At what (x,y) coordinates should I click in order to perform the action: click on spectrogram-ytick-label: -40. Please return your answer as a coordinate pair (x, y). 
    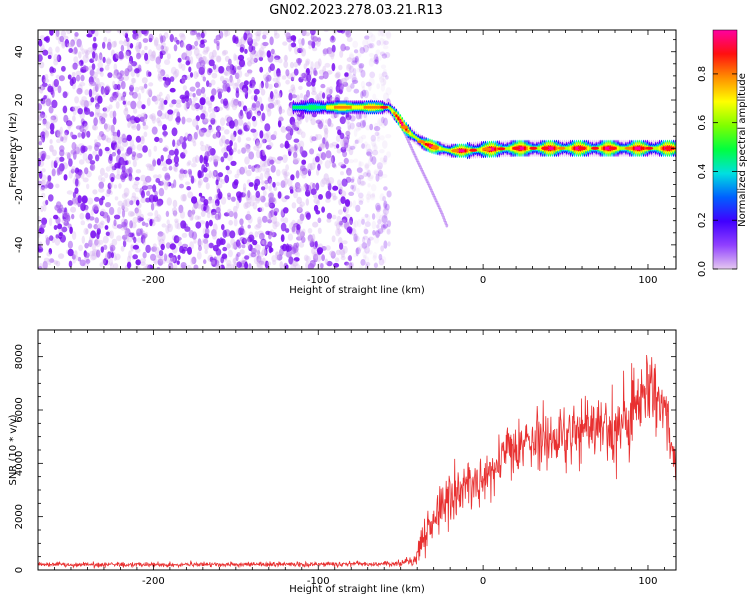
    Looking at the image, I should click on (19, 245).